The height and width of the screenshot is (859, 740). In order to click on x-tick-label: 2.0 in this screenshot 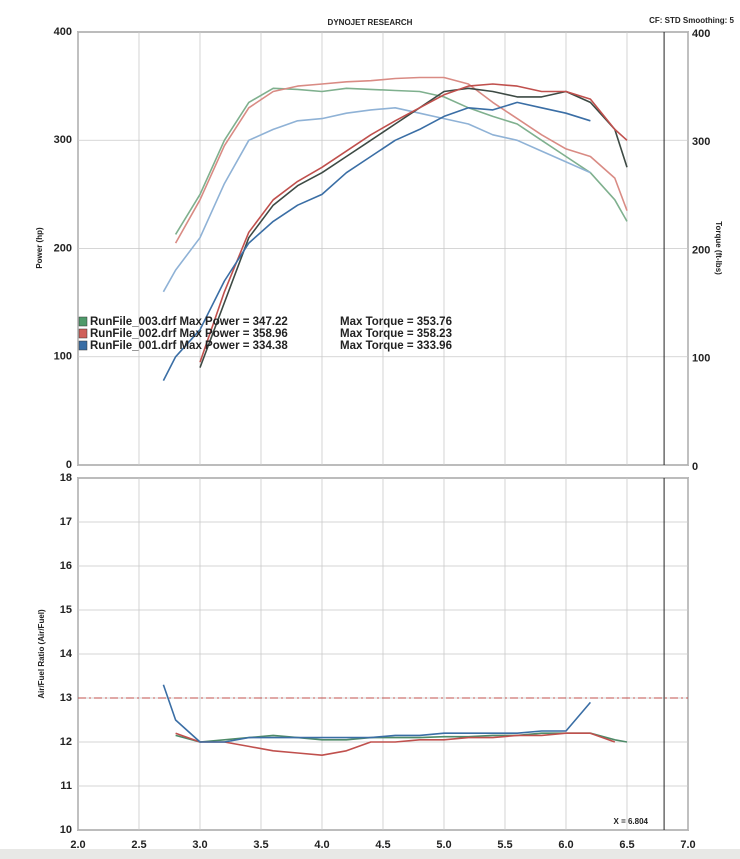, I will do `click(77, 845)`.